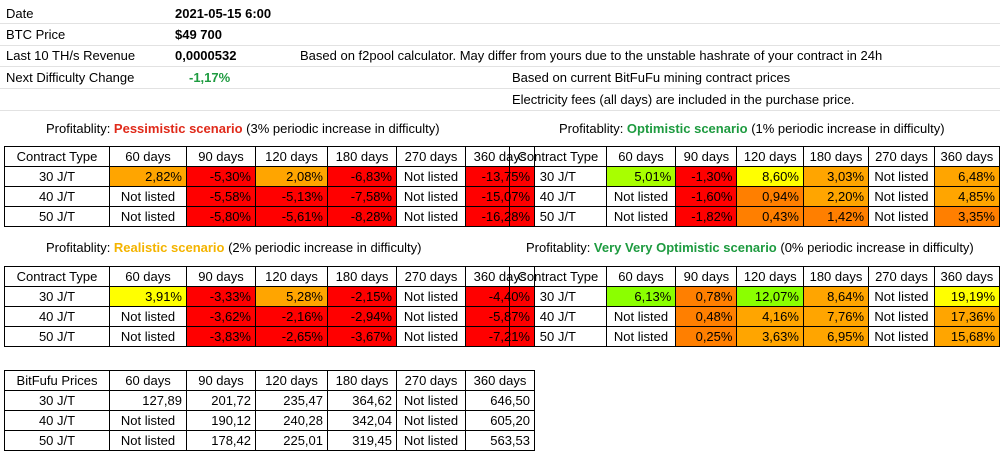  What do you see at coordinates (362, 216) in the screenshot?
I see `value-cell: -8,28%` at bounding box center [362, 216].